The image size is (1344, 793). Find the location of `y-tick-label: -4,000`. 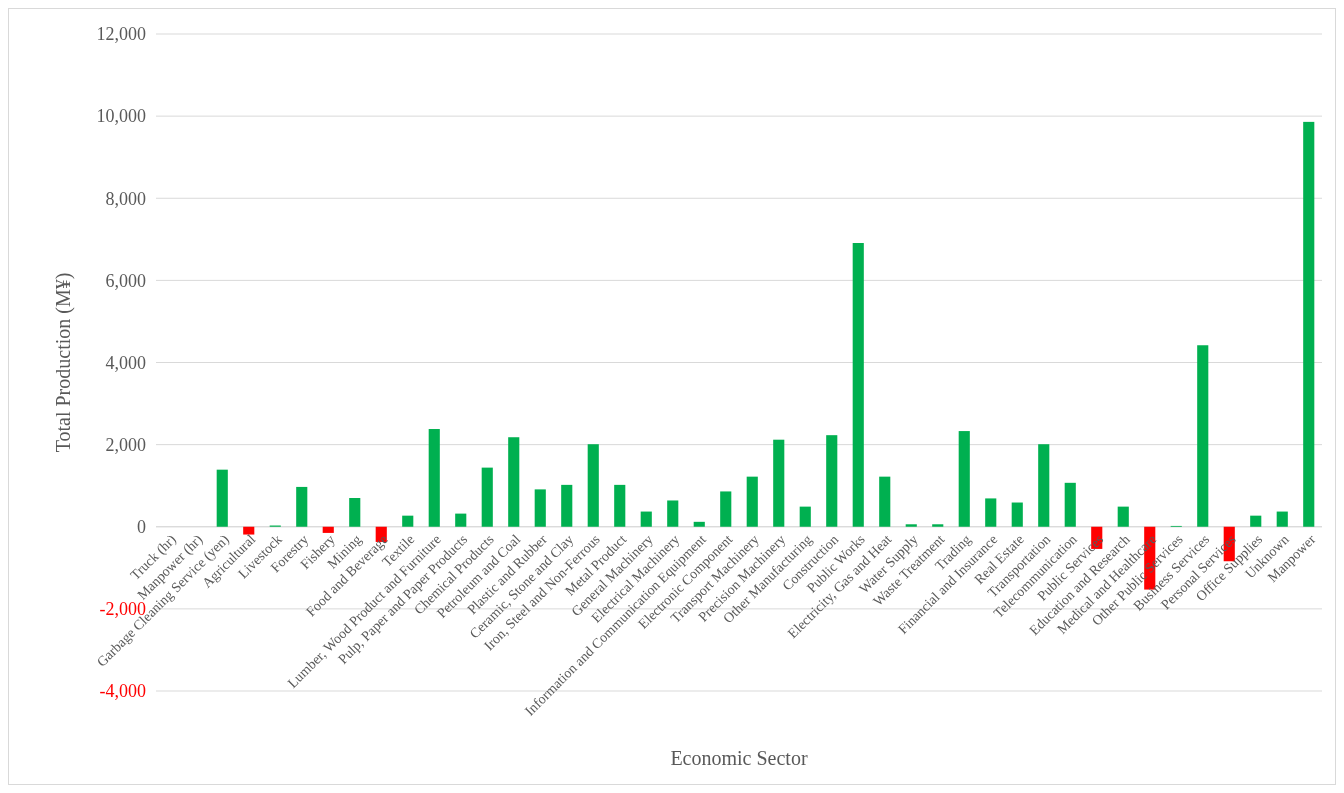

y-tick-label: -4,000 is located at coordinates (122, 691).